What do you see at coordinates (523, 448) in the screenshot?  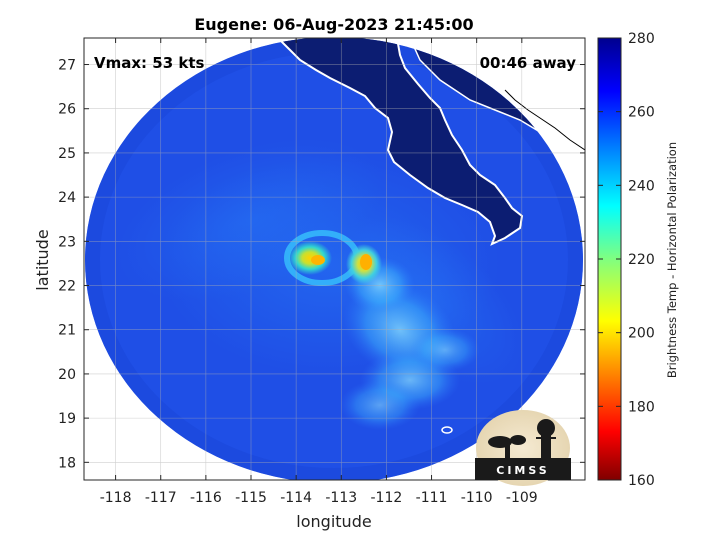 I see `cimss-logo: CIMSS` at bounding box center [523, 448].